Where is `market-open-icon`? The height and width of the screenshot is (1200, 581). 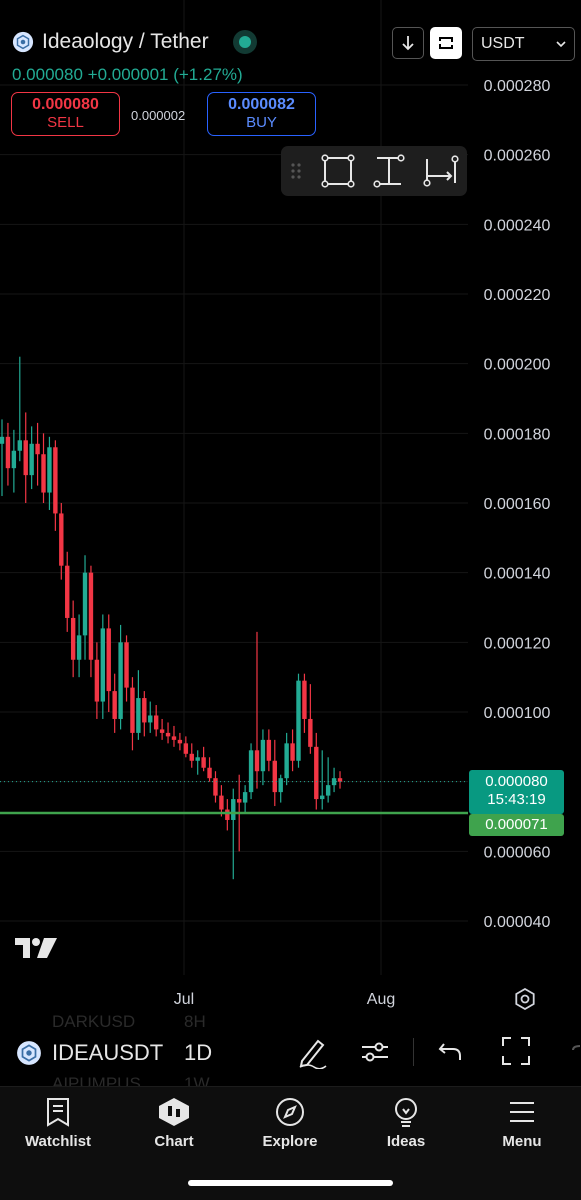
market-open-icon is located at coordinates (244, 42).